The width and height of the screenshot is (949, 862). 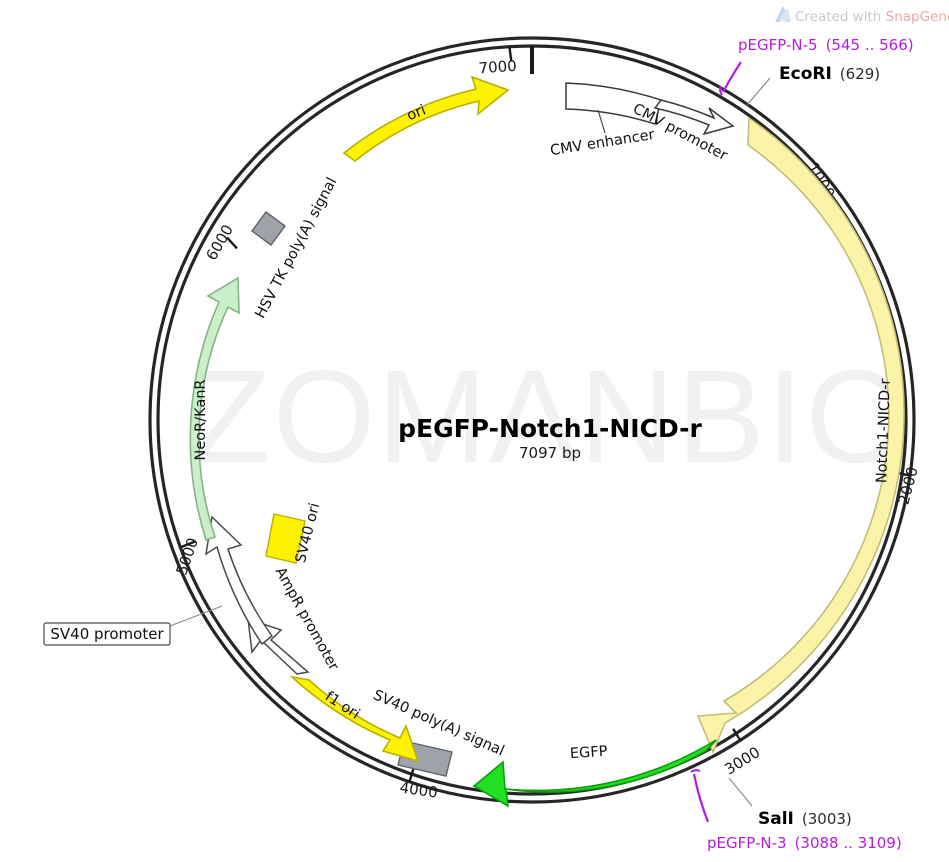 What do you see at coordinates (214, 409) in the screenshot?
I see `feature-neor-kanr` at bounding box center [214, 409].